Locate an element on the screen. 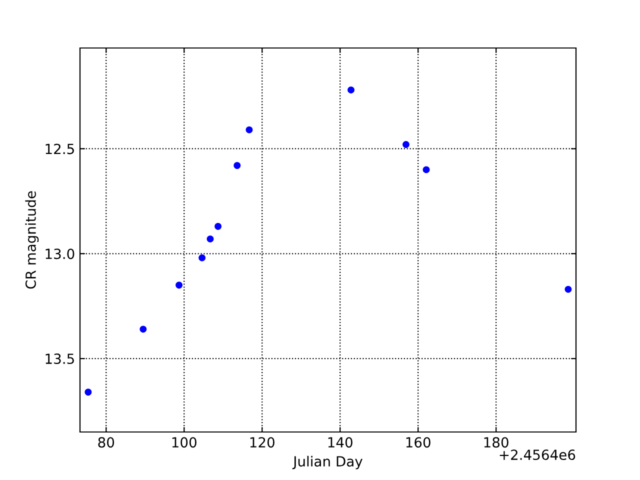 Image resolution: width=640 pixels, height=480 pixels. x-tick-label: 80 is located at coordinates (106, 442).